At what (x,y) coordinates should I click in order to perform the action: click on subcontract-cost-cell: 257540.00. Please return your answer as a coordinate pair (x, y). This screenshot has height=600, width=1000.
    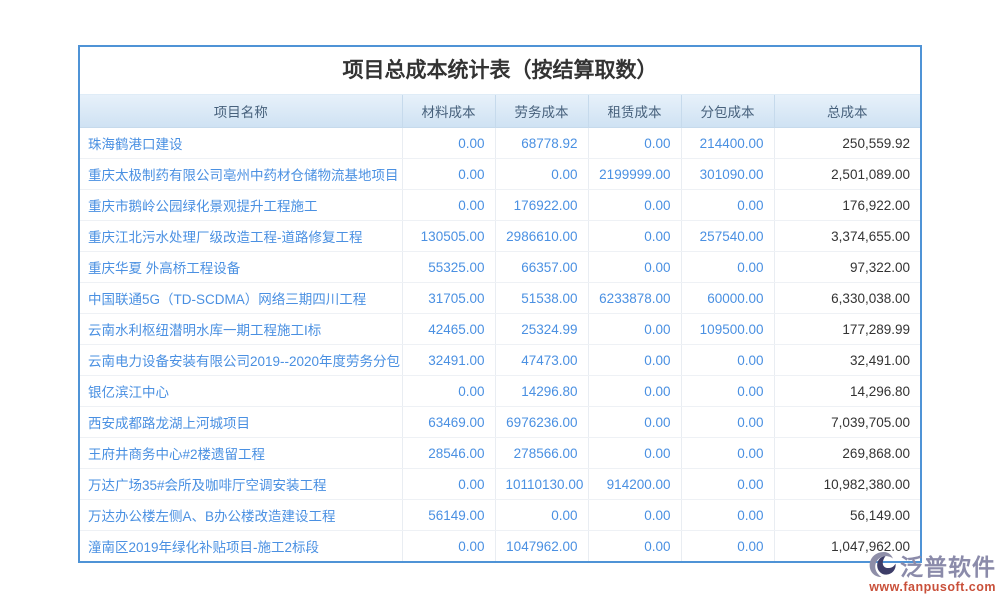
    Looking at the image, I should click on (728, 236).